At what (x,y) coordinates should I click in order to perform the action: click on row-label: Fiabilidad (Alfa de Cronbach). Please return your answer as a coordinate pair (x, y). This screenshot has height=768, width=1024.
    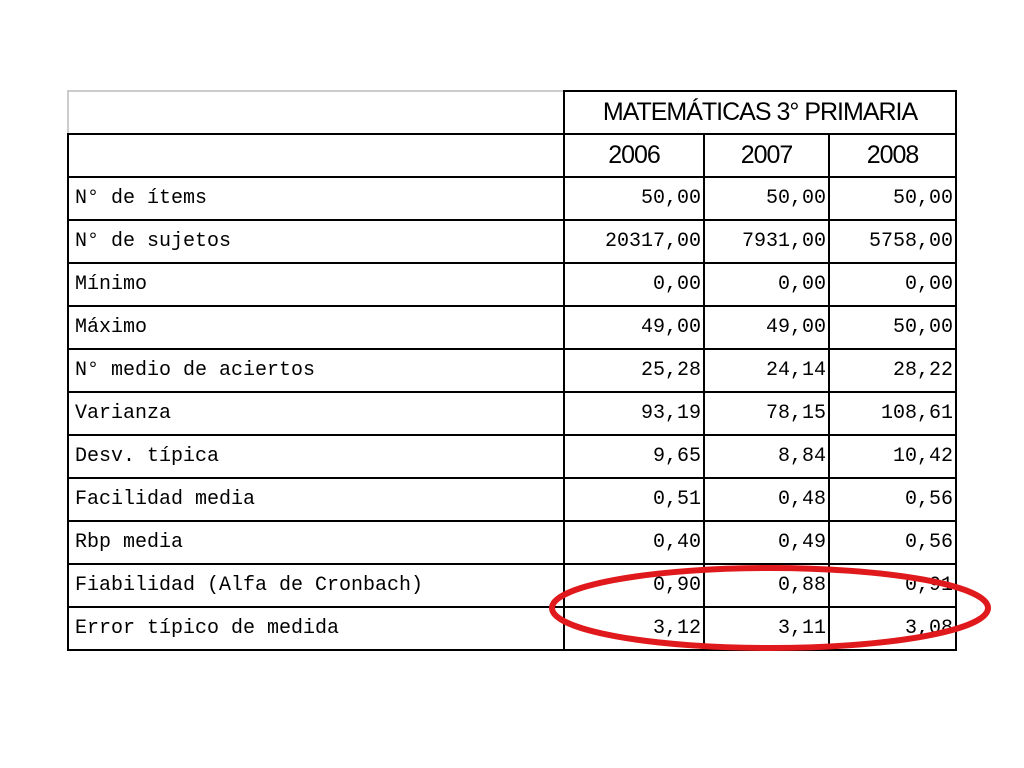
    Looking at the image, I should click on (316, 585).